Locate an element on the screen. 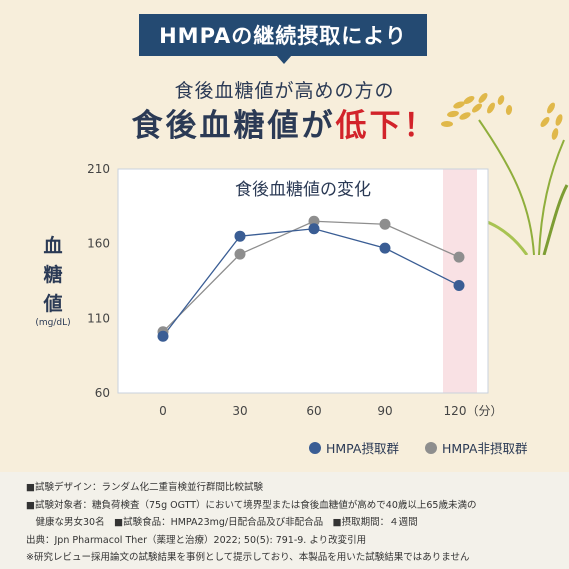  y-tick-label: 160 is located at coordinates (98, 244).